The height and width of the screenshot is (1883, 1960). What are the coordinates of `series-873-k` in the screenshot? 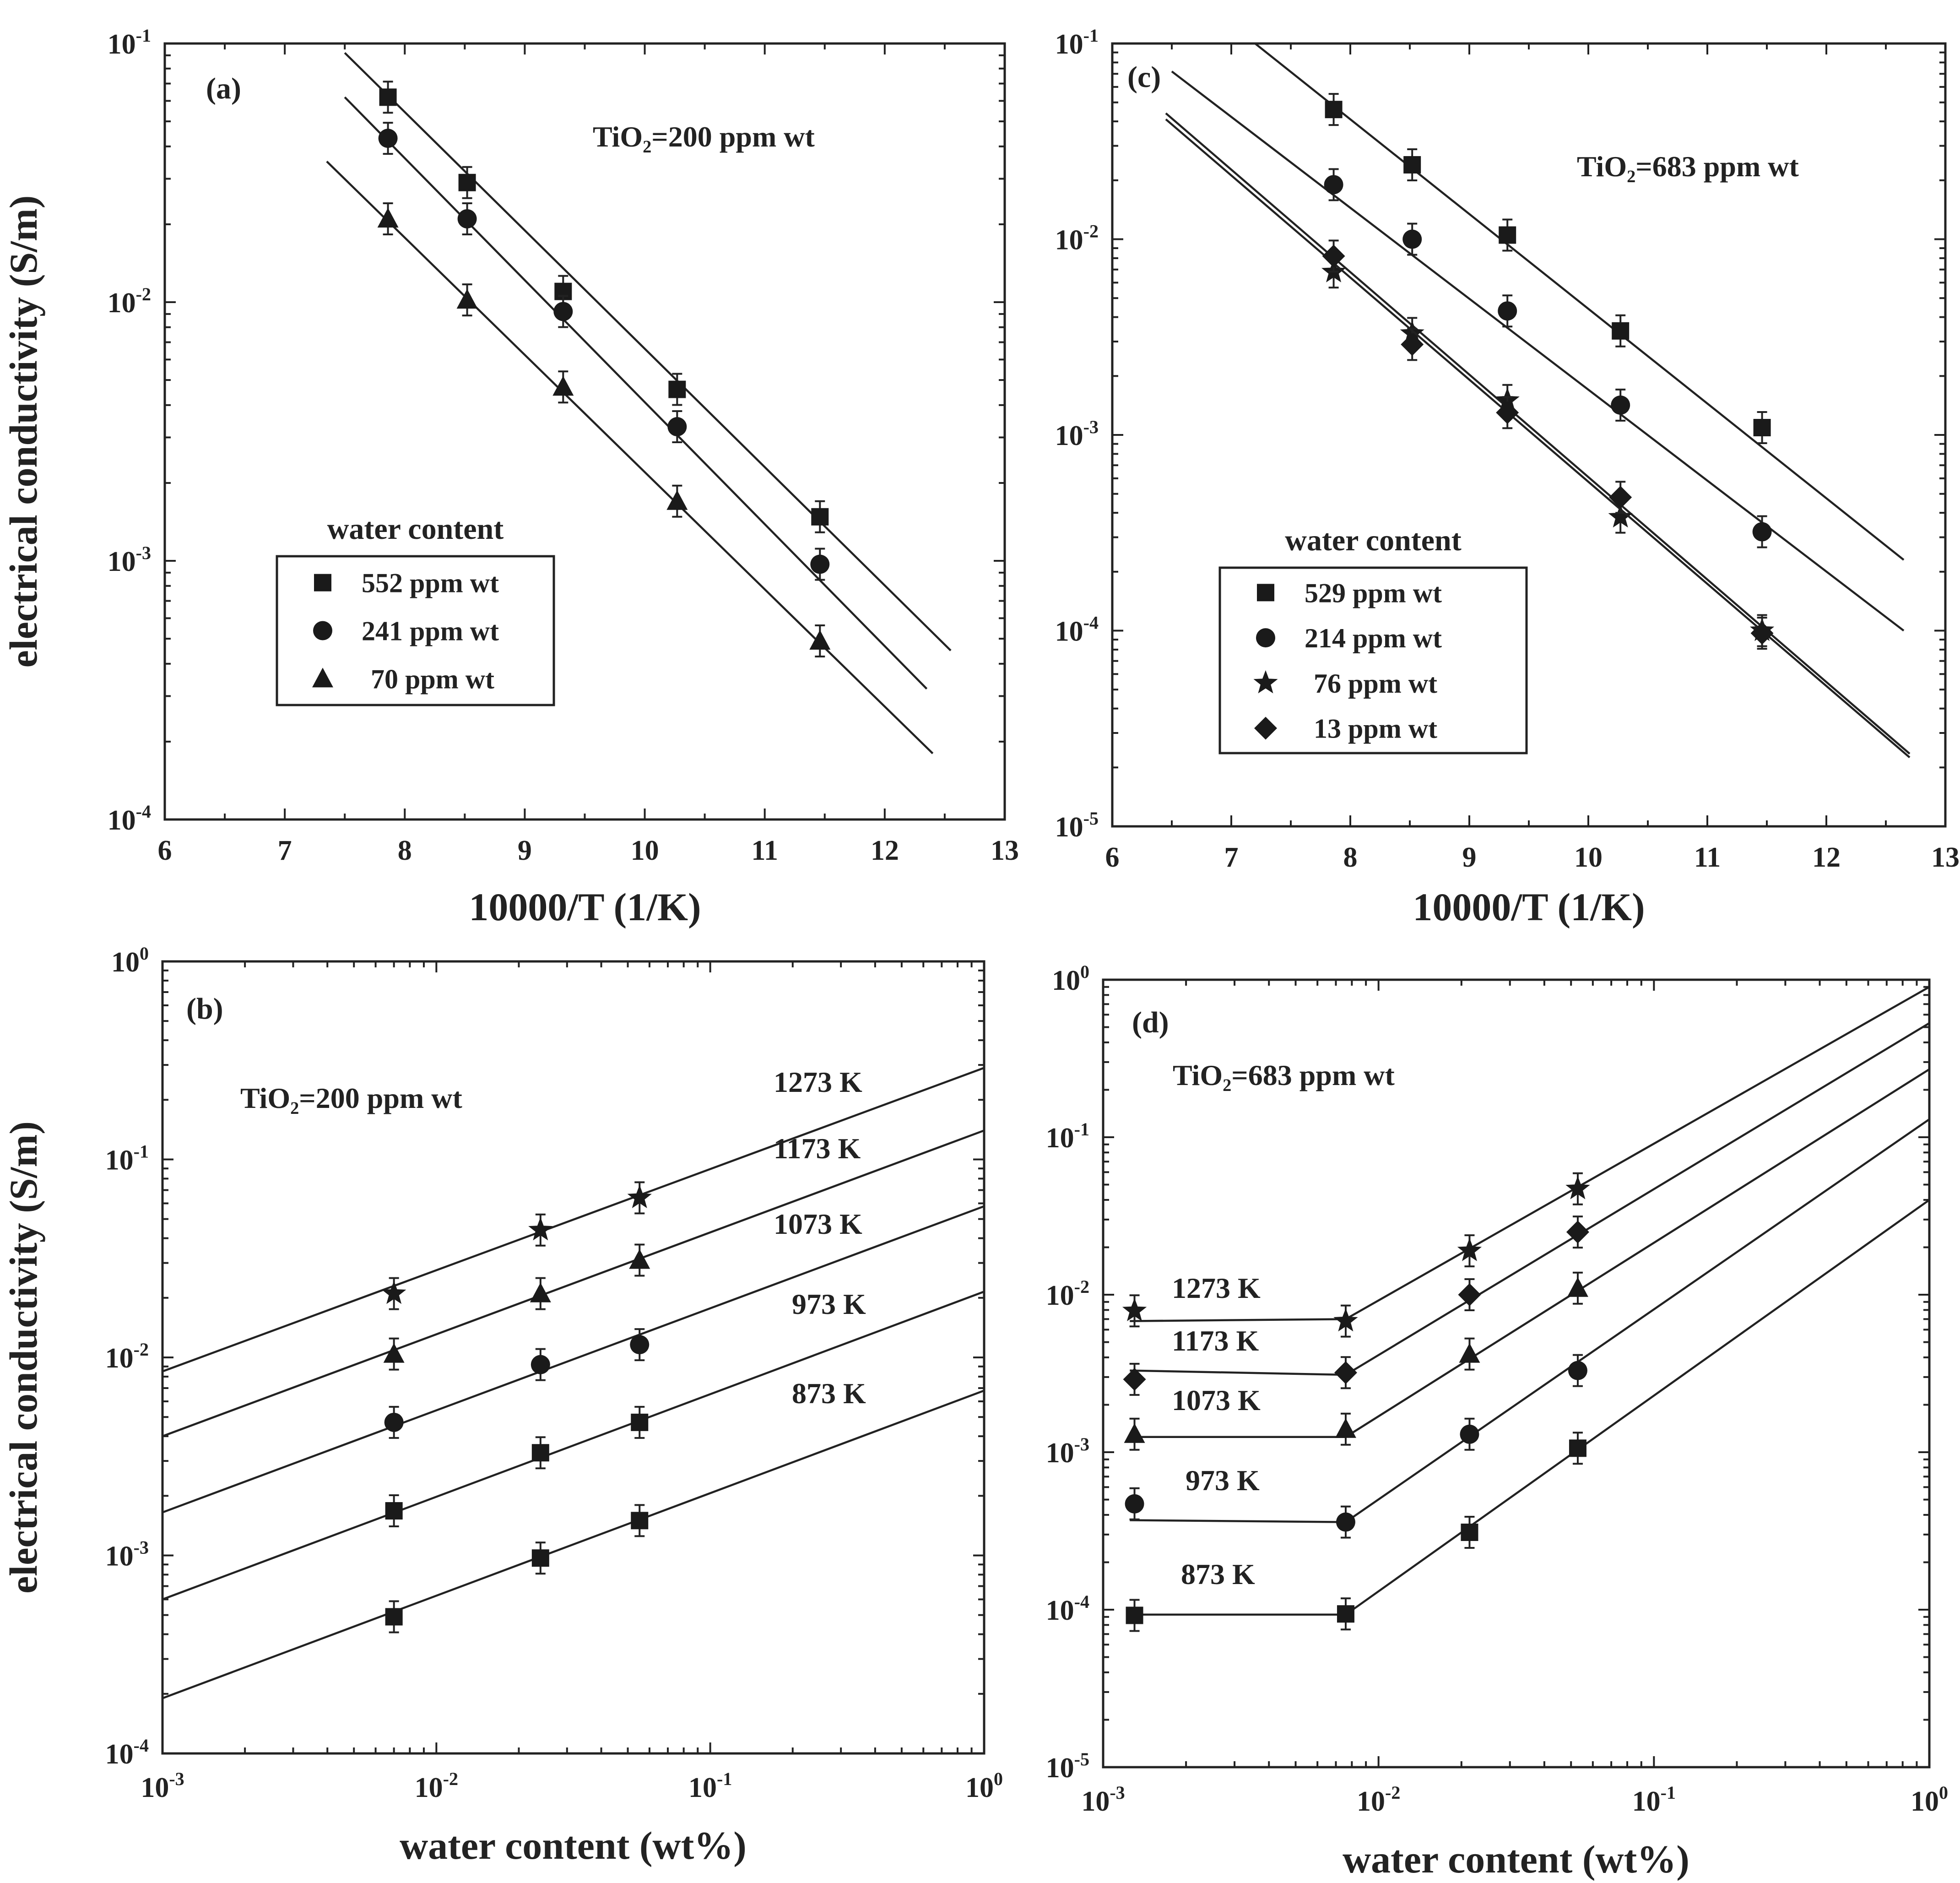 It's located at (1528, 1415).